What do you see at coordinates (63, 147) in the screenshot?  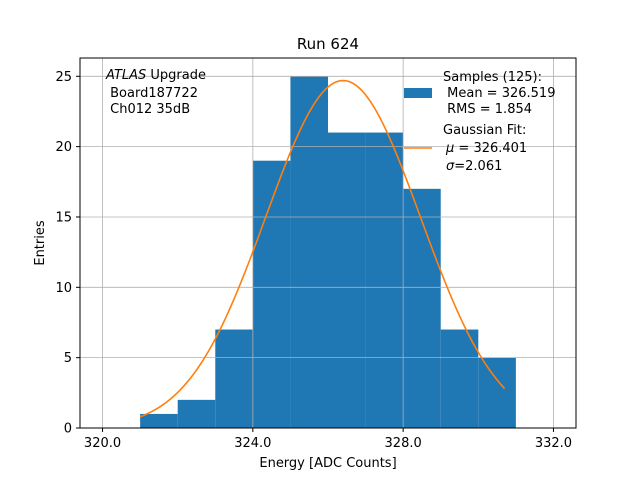 I see `y-tick-label: 20` at bounding box center [63, 147].